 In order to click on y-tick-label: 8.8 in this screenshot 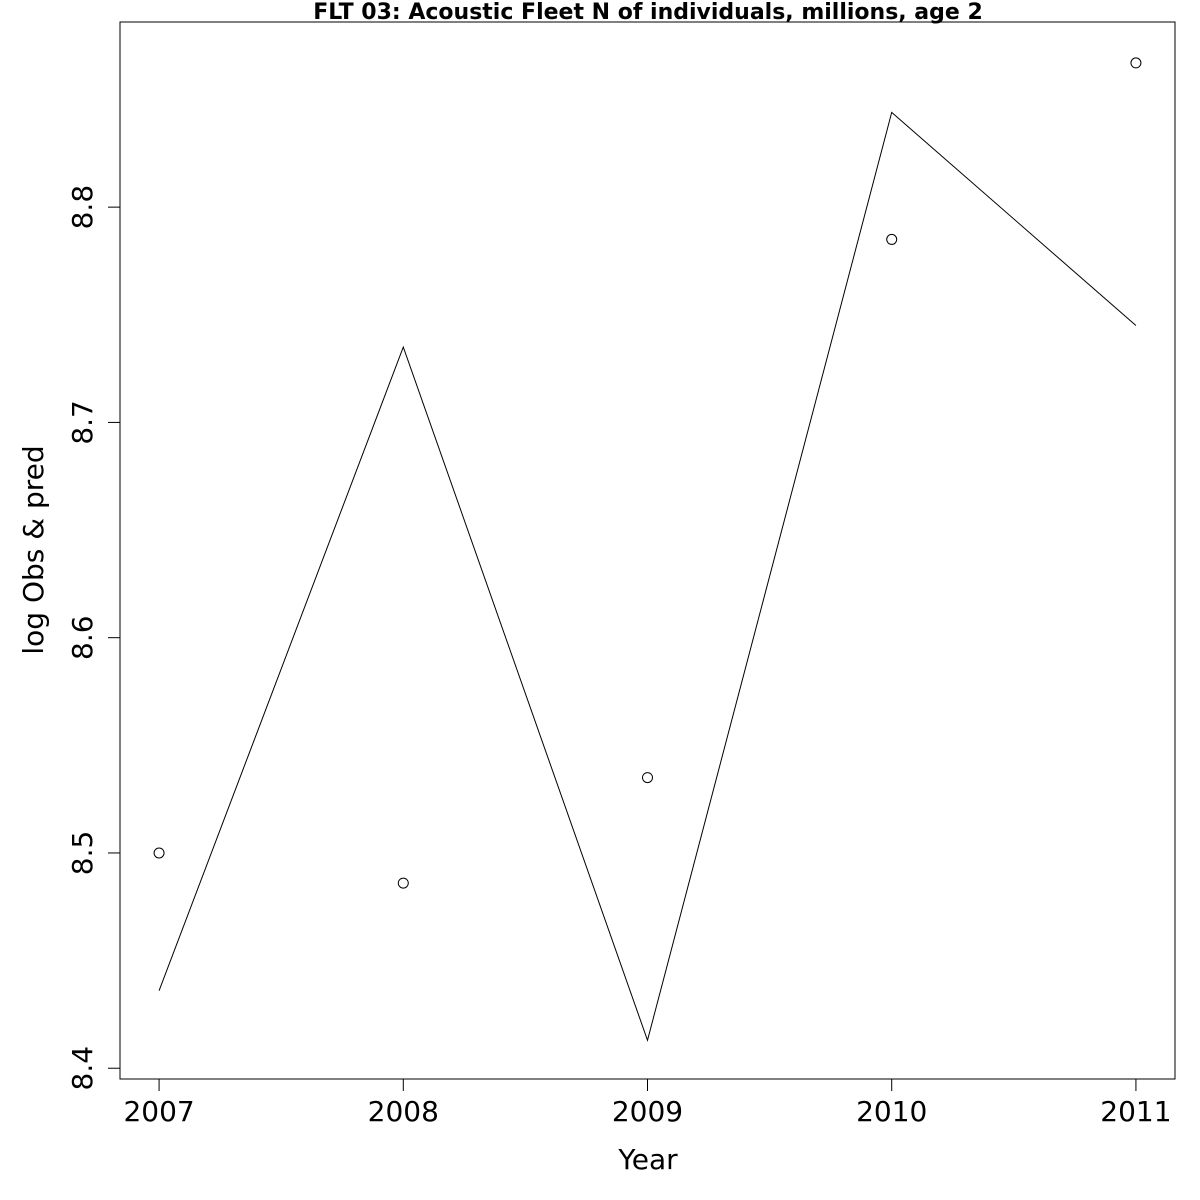, I will do `click(82, 207)`.